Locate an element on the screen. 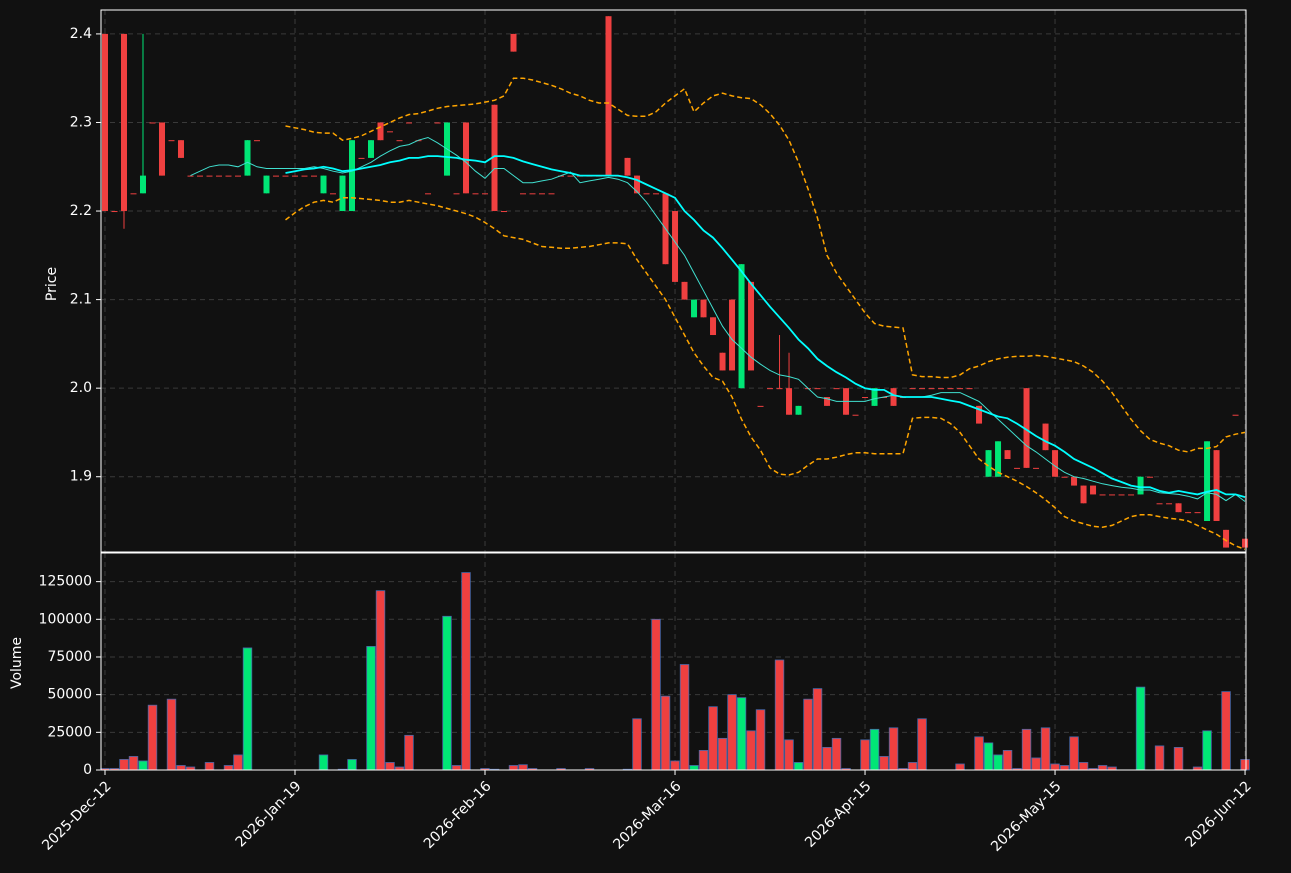 Image resolution: width=1291 pixels, height=873 pixels. y-tick-label: 2.3 is located at coordinates (81, 122).